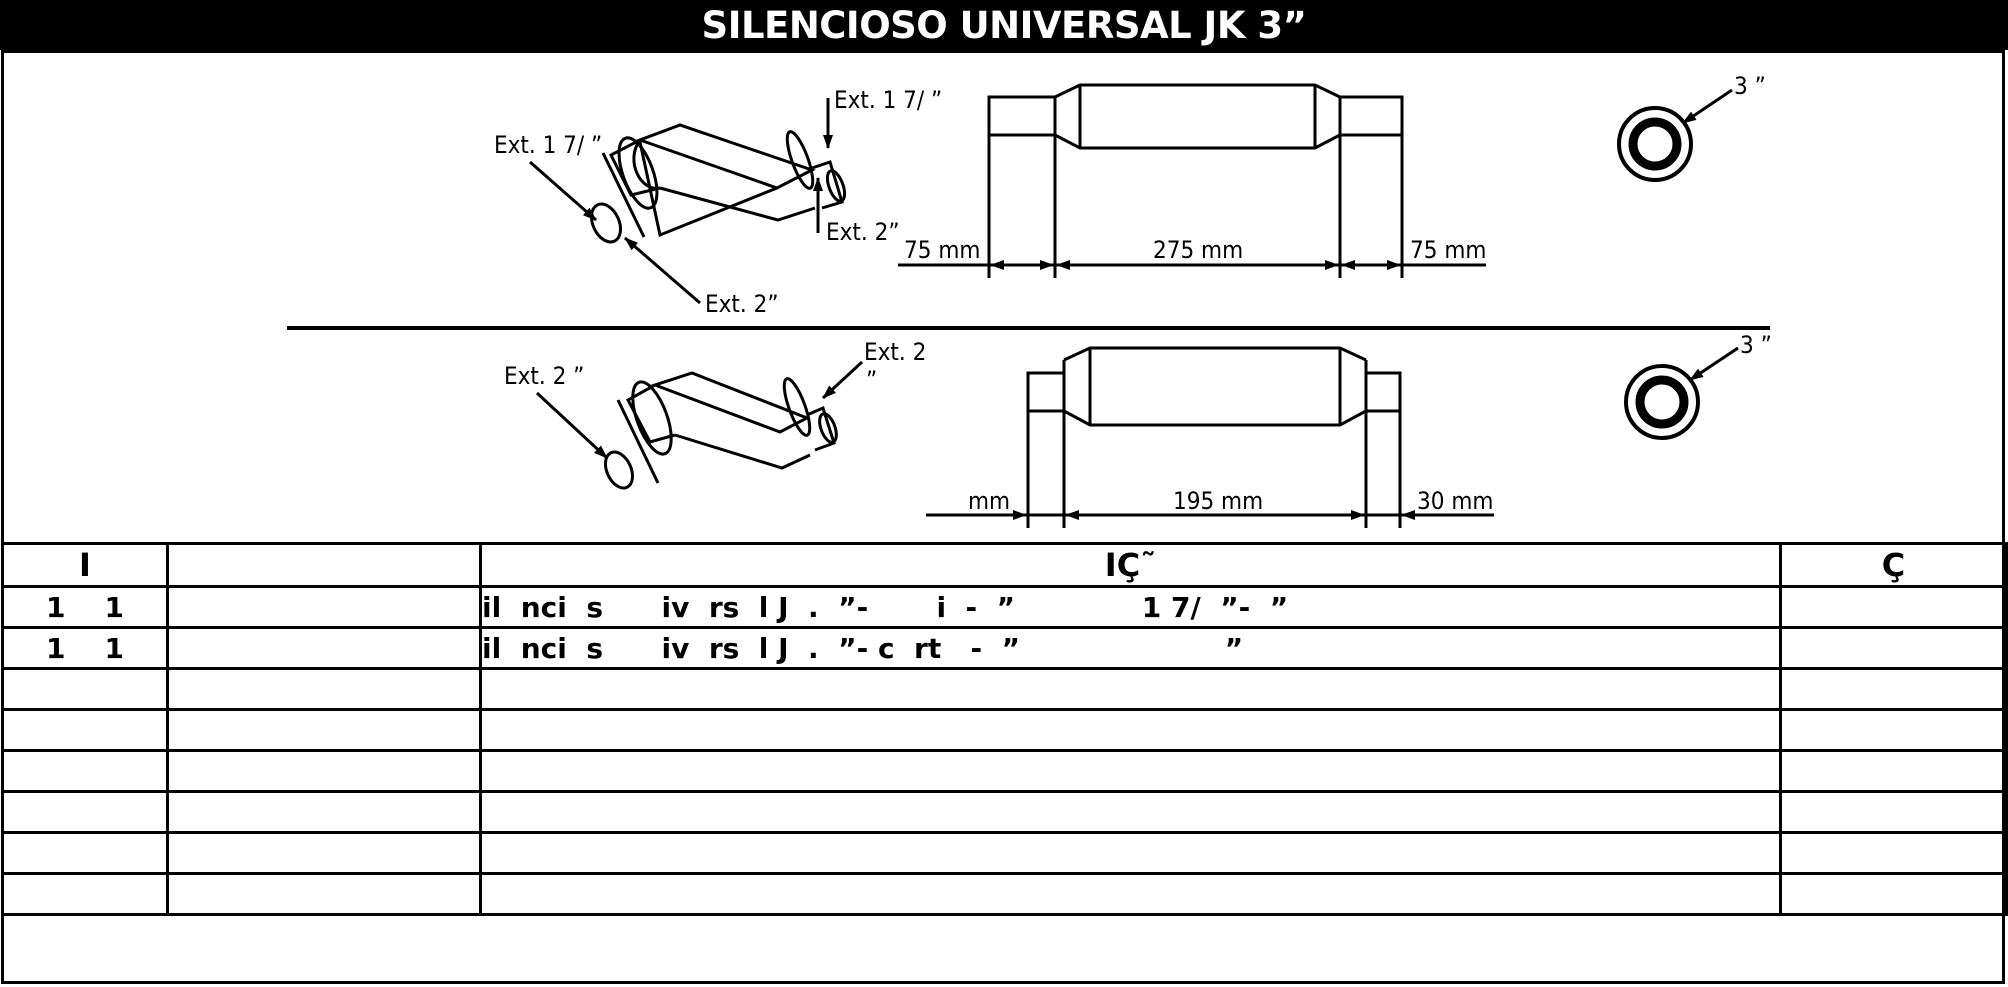  What do you see at coordinates (720, 430) in the screenshot?
I see `bottom-muffler-perspective` at bounding box center [720, 430].